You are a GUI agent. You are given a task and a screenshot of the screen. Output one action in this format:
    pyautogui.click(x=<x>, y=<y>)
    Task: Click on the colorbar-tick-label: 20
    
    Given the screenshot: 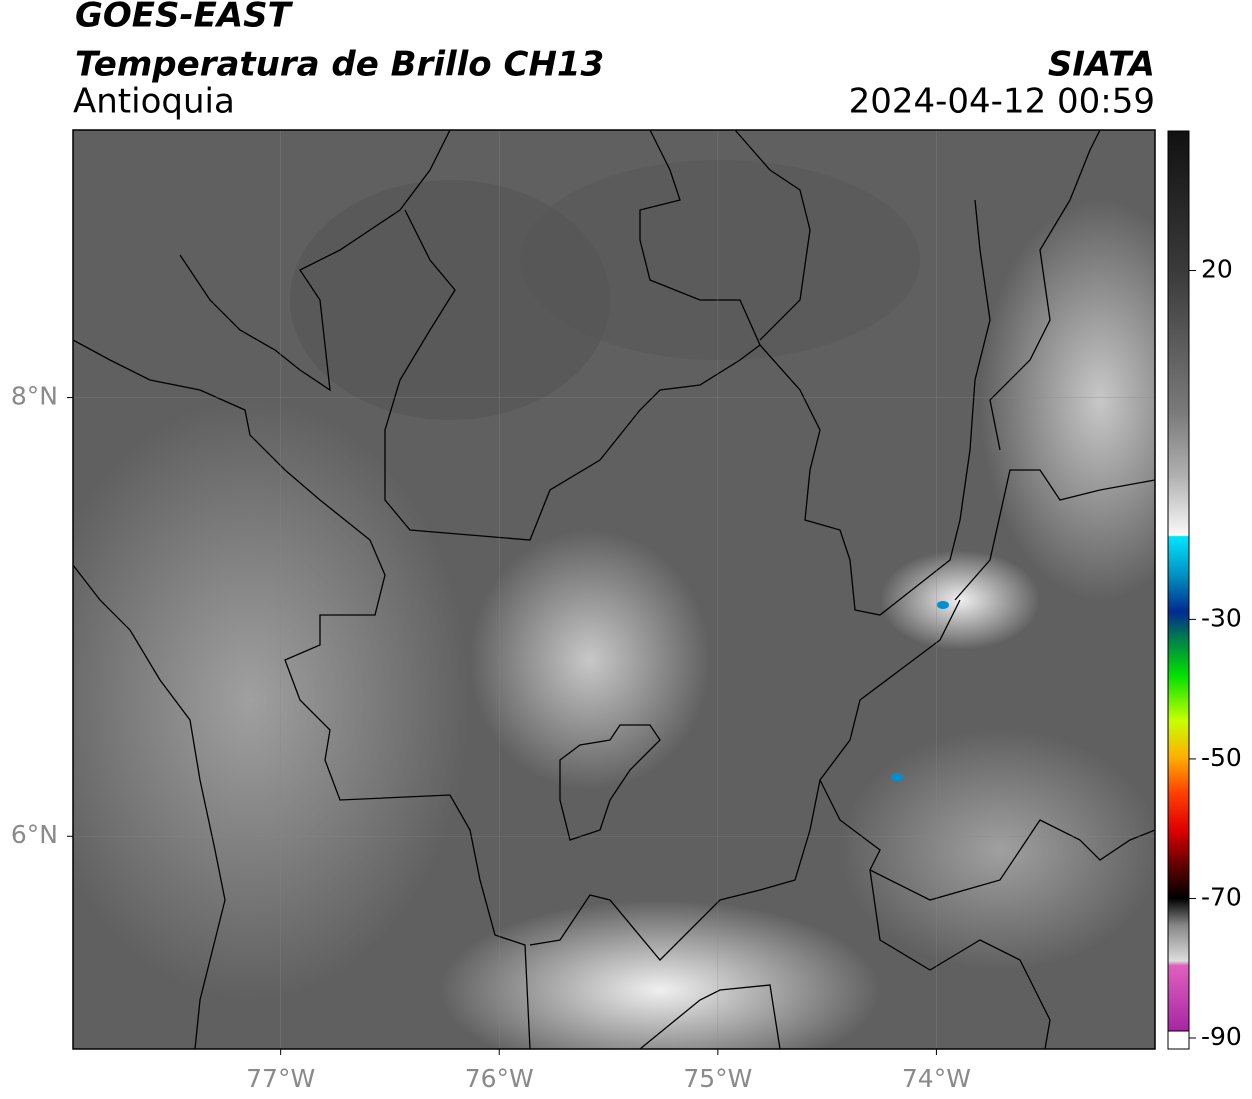 What is the action you would take?
    pyautogui.click(x=1217, y=269)
    